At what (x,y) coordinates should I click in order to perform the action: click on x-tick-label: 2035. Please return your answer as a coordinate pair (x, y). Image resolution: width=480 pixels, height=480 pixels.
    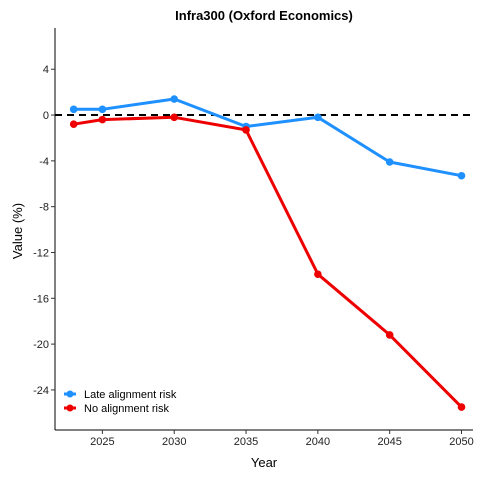
    Looking at the image, I should click on (246, 442).